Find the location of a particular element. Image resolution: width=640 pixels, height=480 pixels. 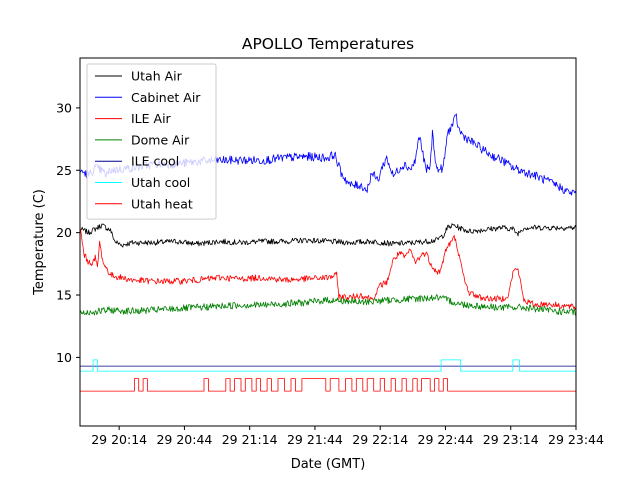

x-tick-label: 29 20:44 is located at coordinates (184, 439).